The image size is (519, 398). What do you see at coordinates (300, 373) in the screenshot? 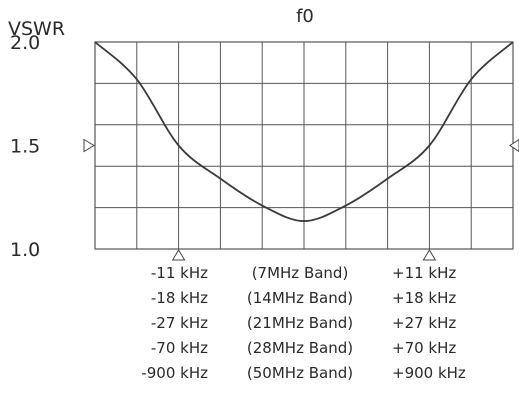
I see `band-name: (50MHz Band)` at bounding box center [300, 373].